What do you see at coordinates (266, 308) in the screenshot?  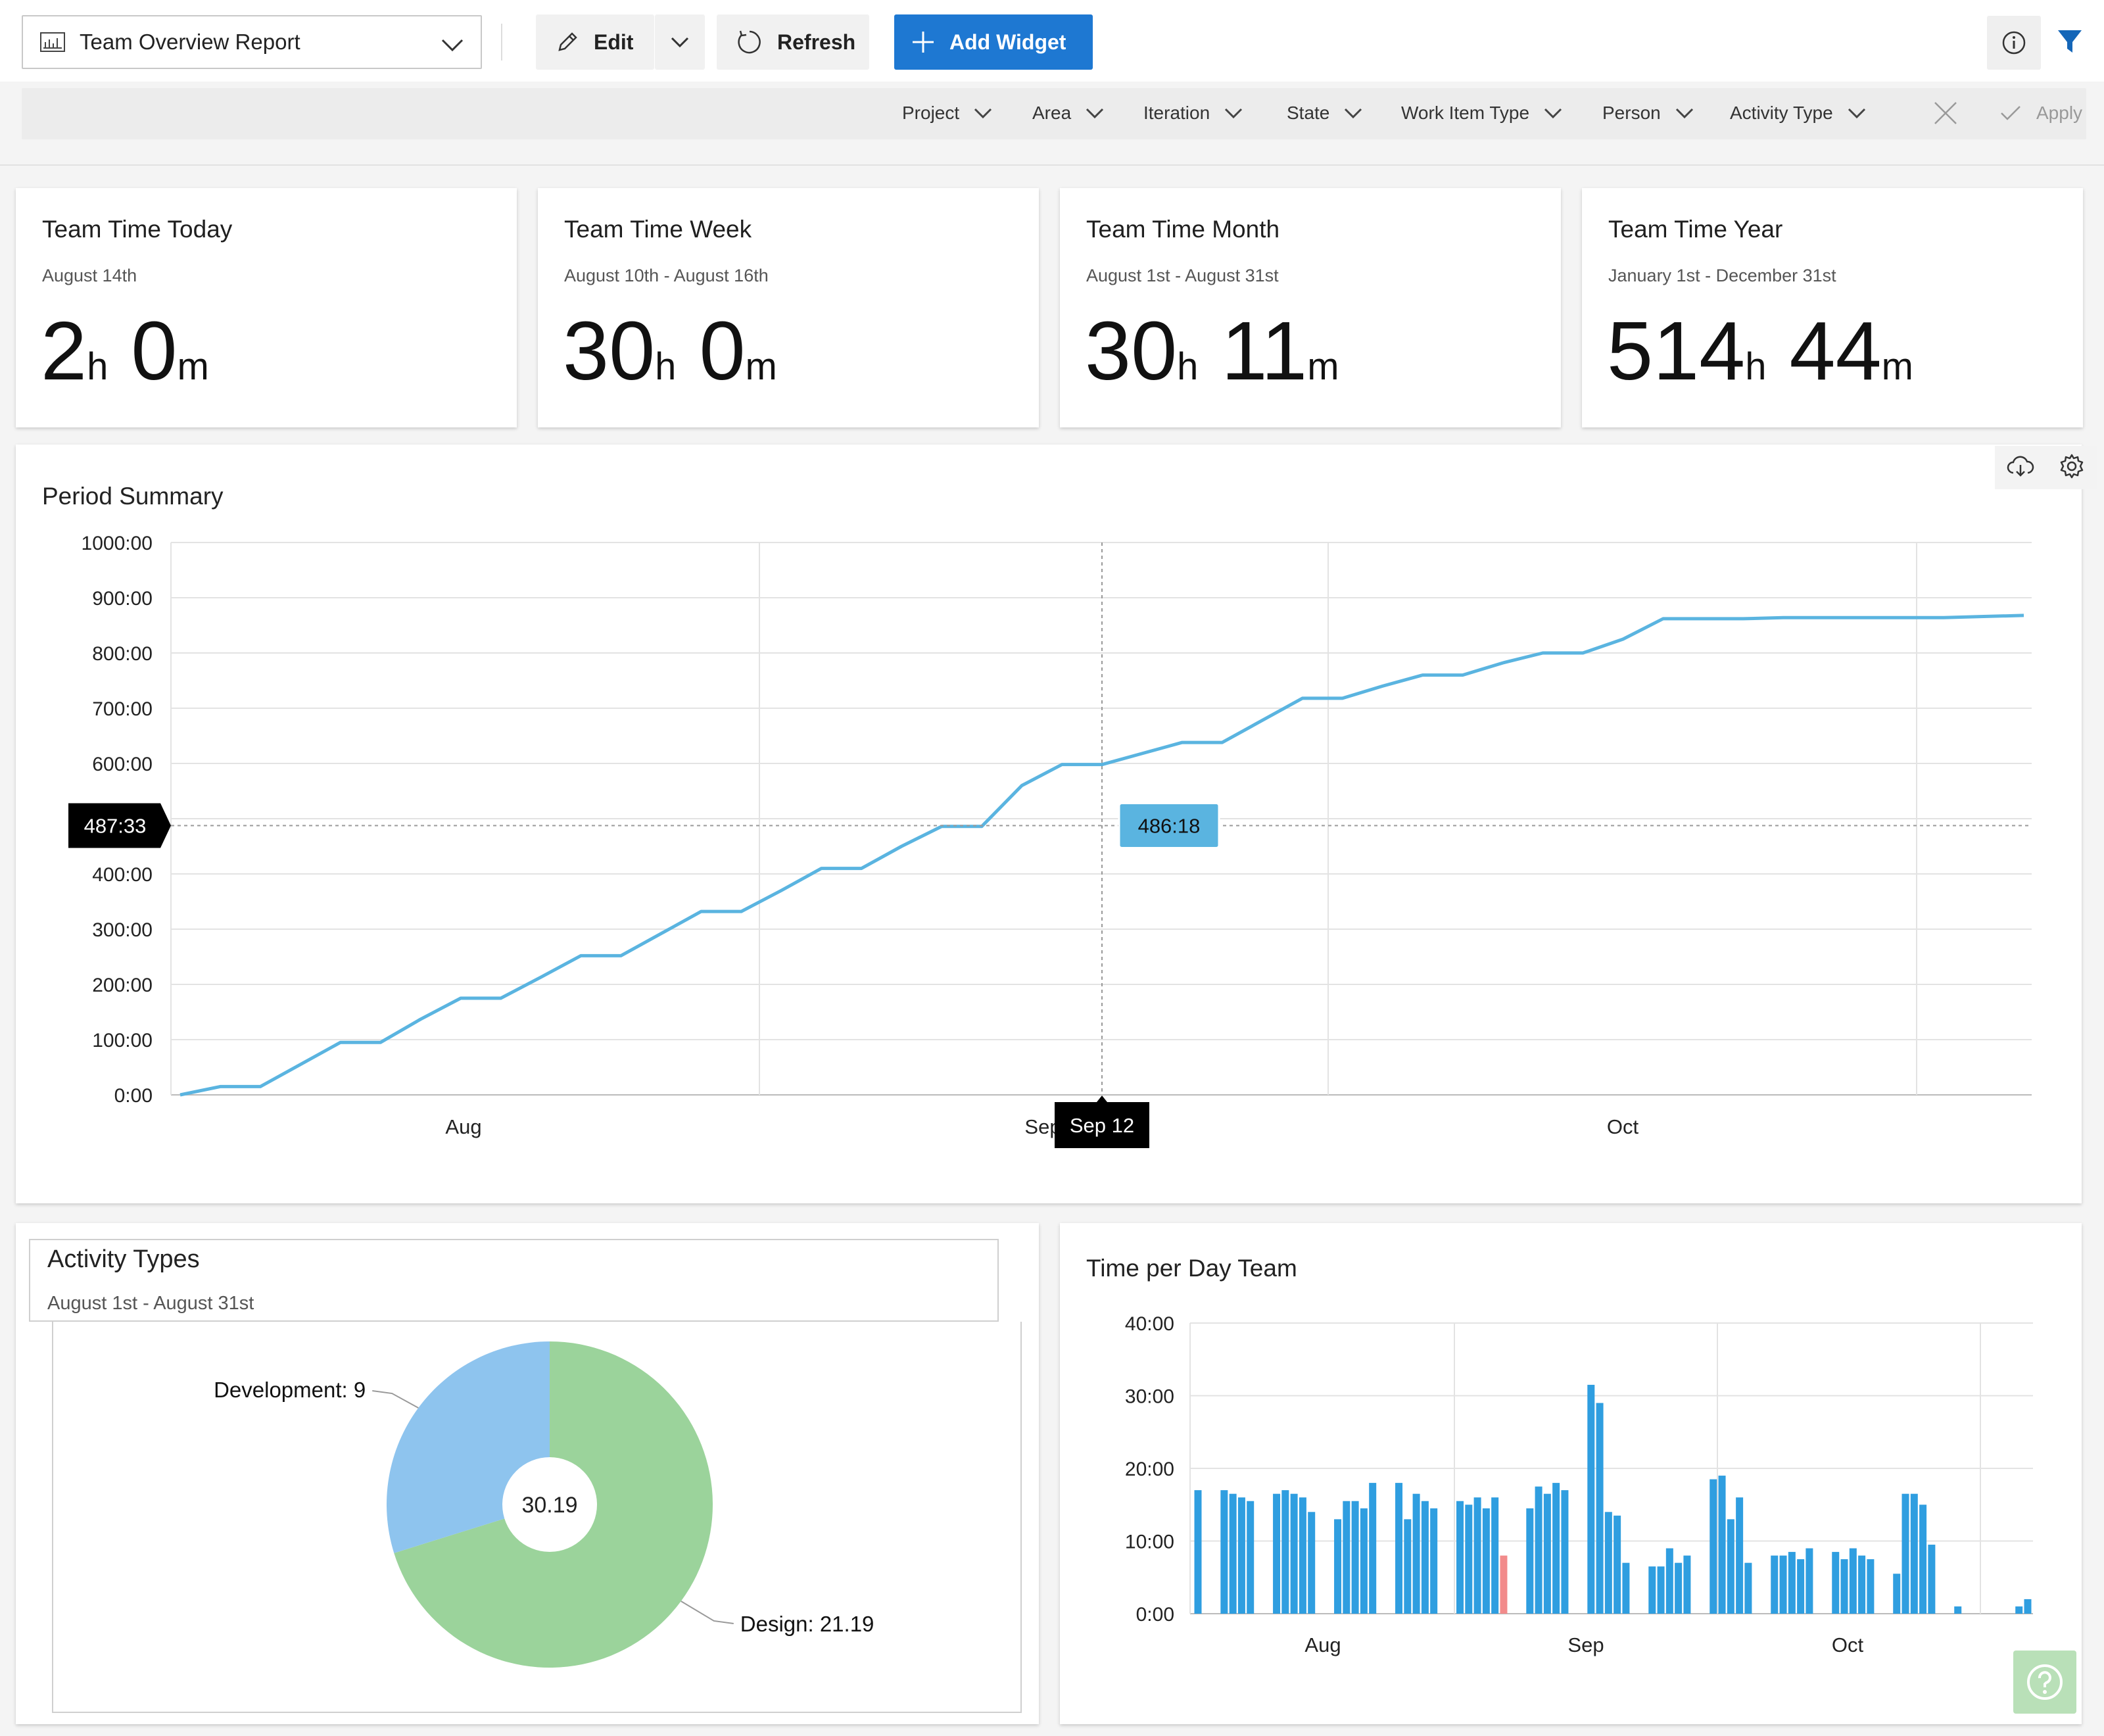 I see `stat-card-today: Team Time Today August 14th 2h 0m` at bounding box center [266, 308].